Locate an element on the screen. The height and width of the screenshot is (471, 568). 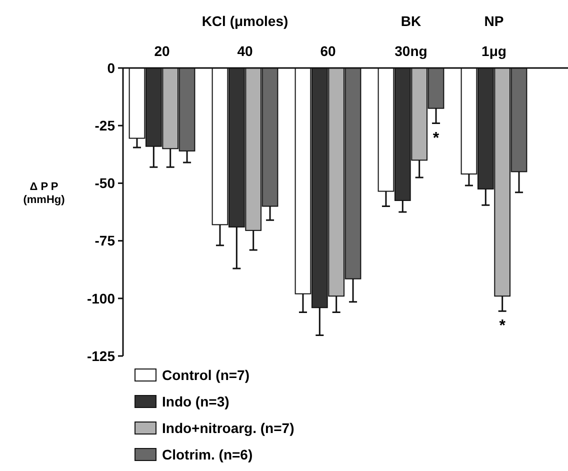
text: KCl (μmoles) is located at coordinates (245, 21).